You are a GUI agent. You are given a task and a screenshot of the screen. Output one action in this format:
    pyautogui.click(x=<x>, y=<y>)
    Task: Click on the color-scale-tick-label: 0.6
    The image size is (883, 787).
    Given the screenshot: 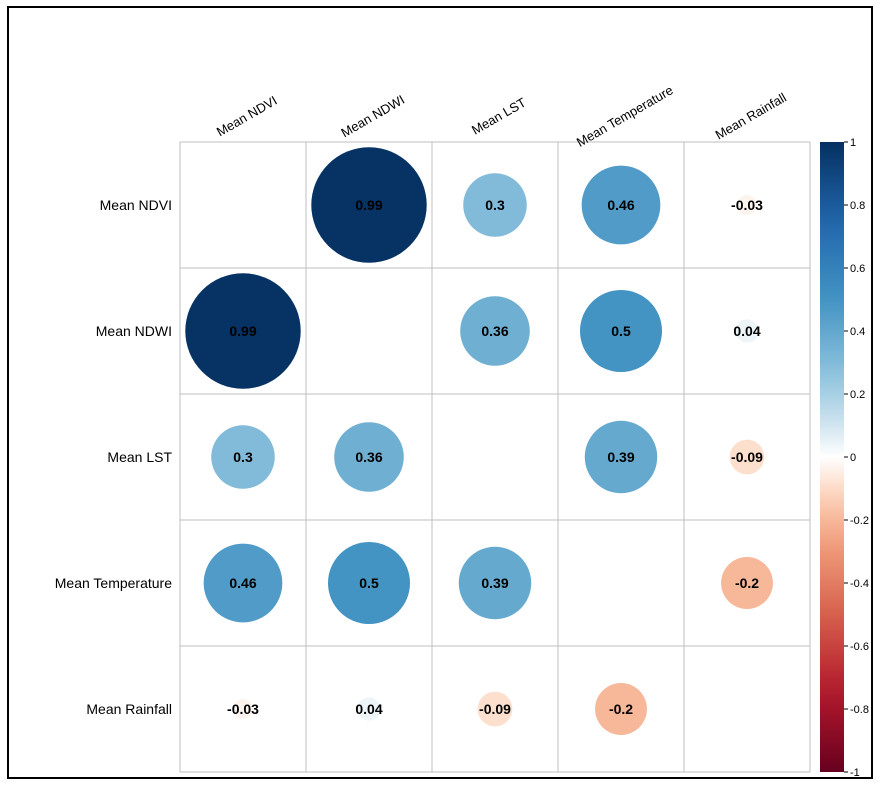 What is the action you would take?
    pyautogui.click(x=857, y=269)
    